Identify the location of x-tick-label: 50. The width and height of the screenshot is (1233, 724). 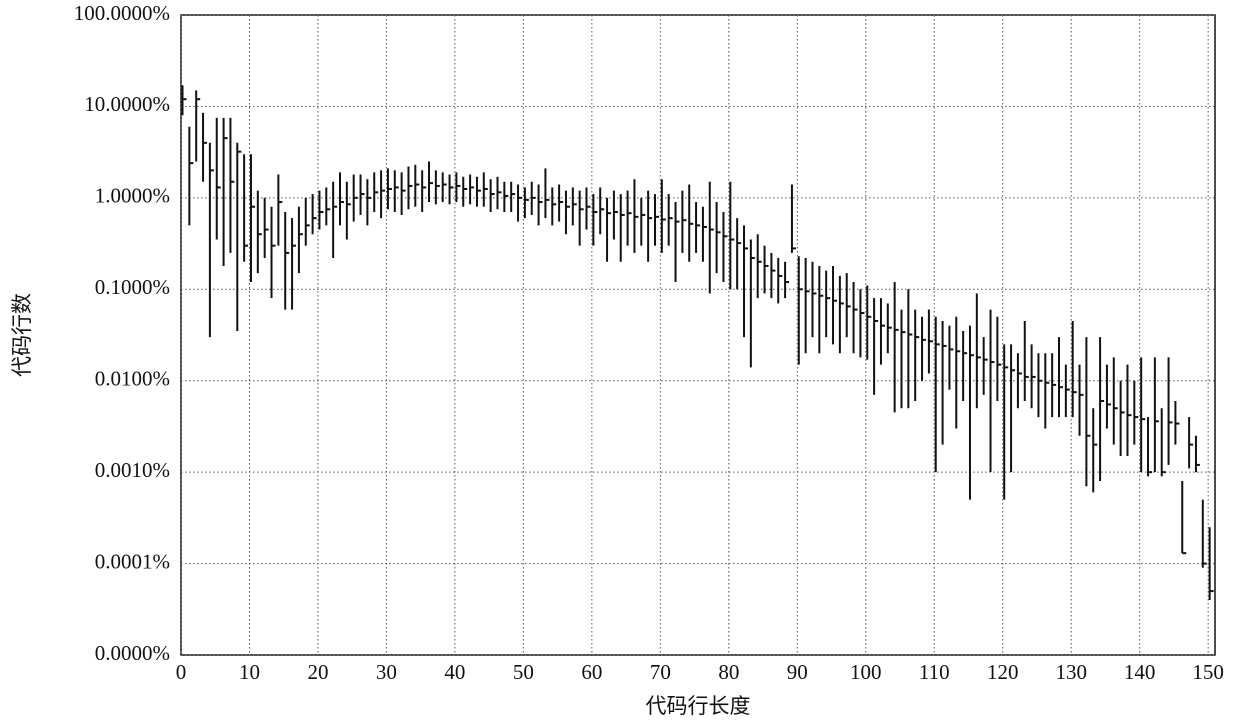
(523, 672).